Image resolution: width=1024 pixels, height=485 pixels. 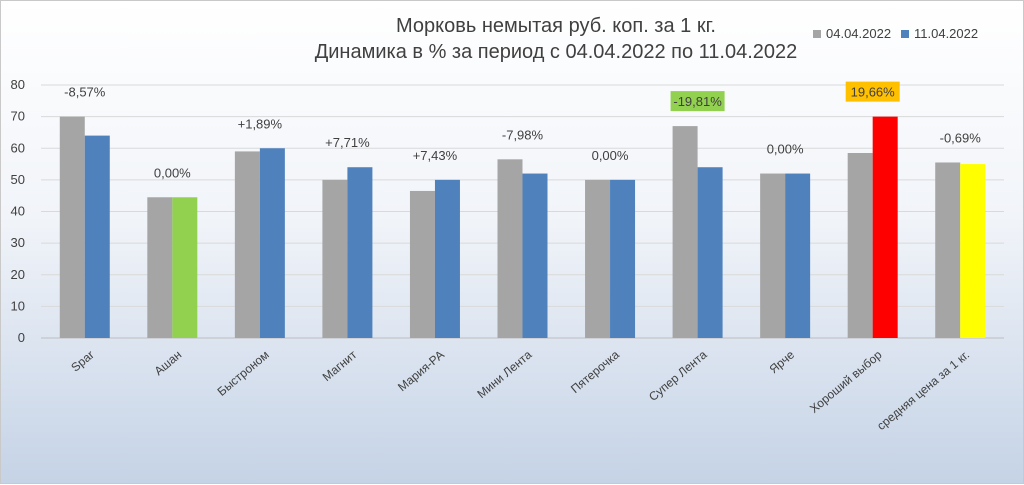 I want to click on change-annotation: -19,81%, so click(x=697, y=101).